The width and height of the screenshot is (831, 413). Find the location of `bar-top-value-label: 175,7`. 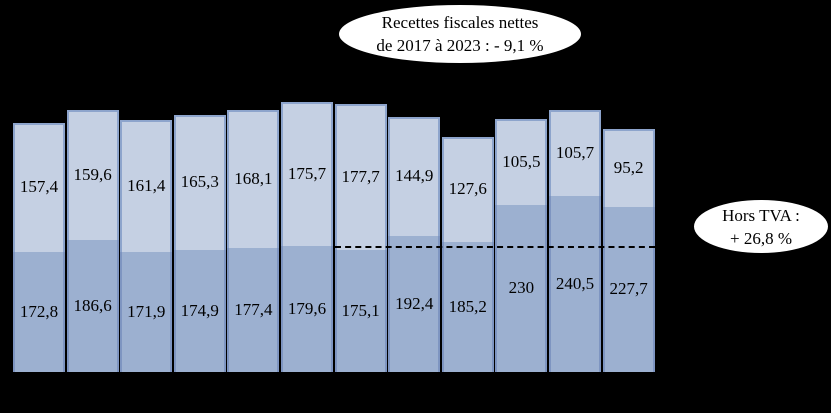

bar-top-value-label: 175,7 is located at coordinates (307, 174).